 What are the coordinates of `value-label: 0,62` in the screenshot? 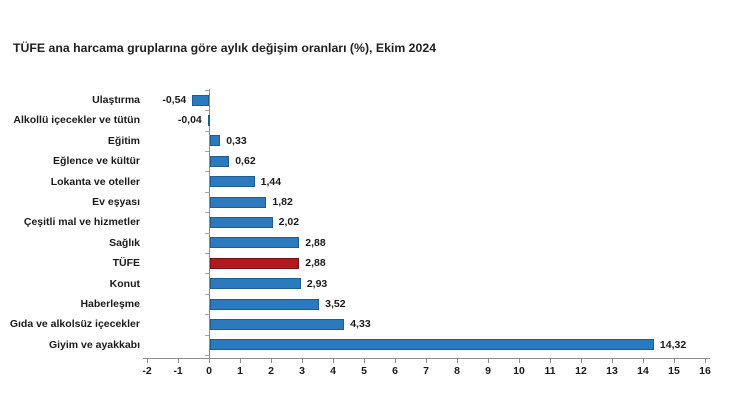 It's located at (245, 161).